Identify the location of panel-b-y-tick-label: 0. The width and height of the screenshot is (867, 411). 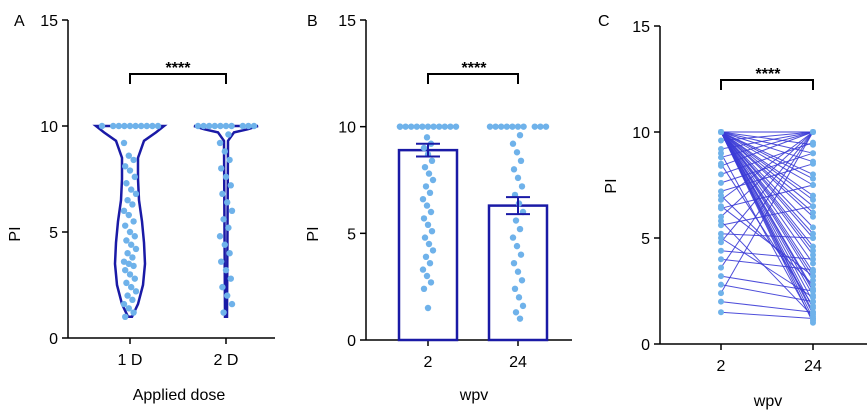
(351, 341).